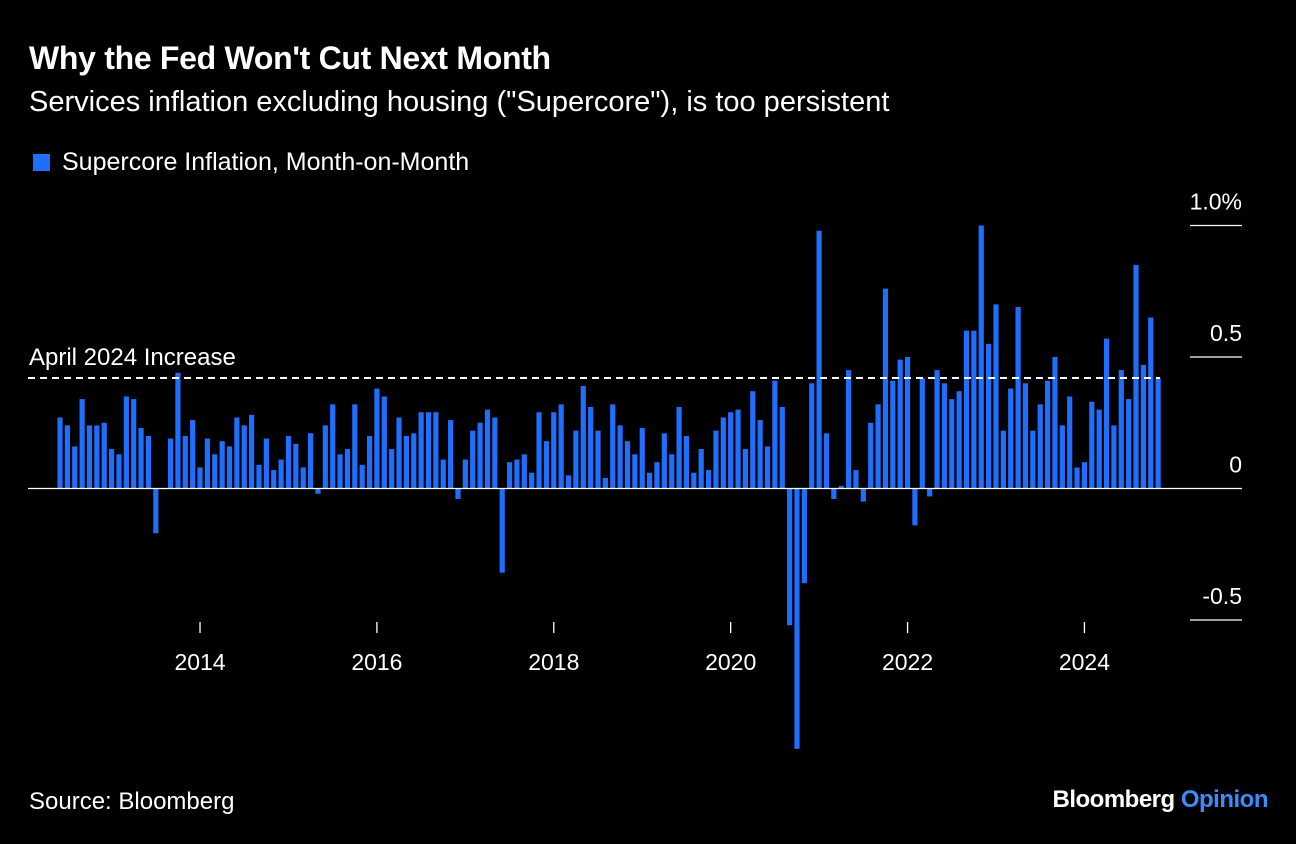 Image resolution: width=1296 pixels, height=844 pixels. Describe the element at coordinates (1084, 662) in the screenshot. I see `x-tick-label: 2024` at that location.